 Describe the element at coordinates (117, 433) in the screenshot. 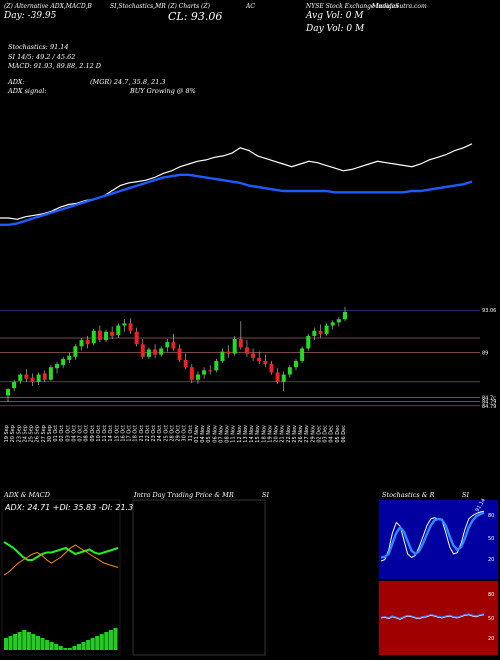

I see `date-tick: 15 Oct` at that location.